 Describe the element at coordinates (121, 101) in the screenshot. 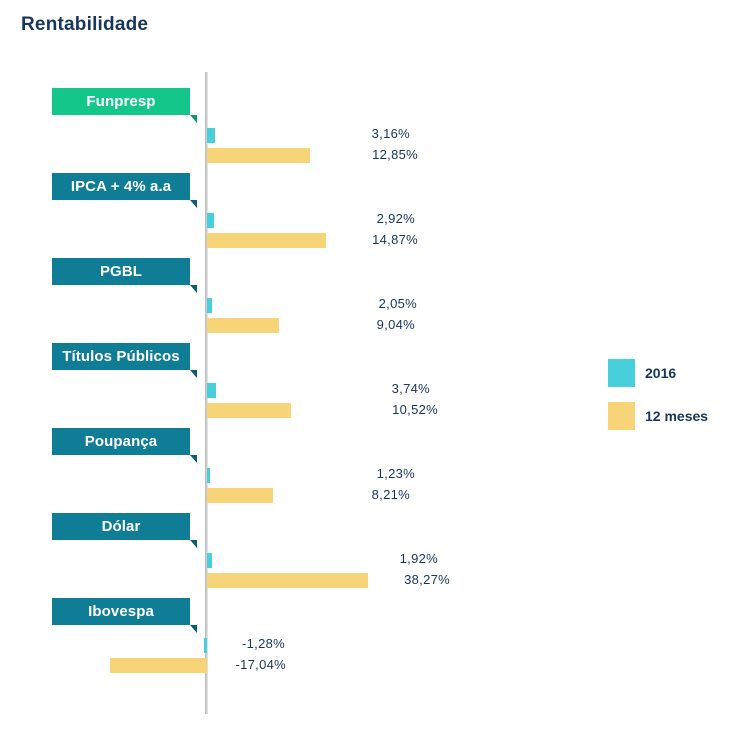

I see `category-label: Funpresp` at that location.